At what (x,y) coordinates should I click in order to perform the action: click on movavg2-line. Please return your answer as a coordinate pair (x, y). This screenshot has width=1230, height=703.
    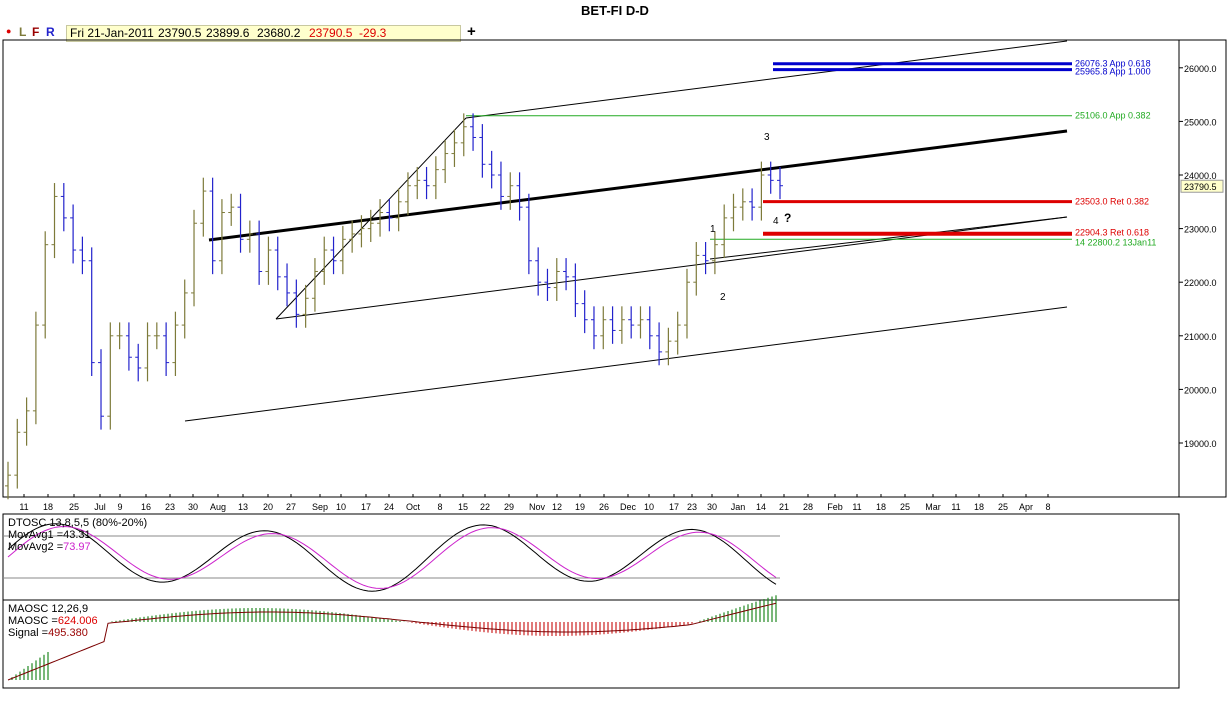
    Looking at the image, I should click on (392, 557).